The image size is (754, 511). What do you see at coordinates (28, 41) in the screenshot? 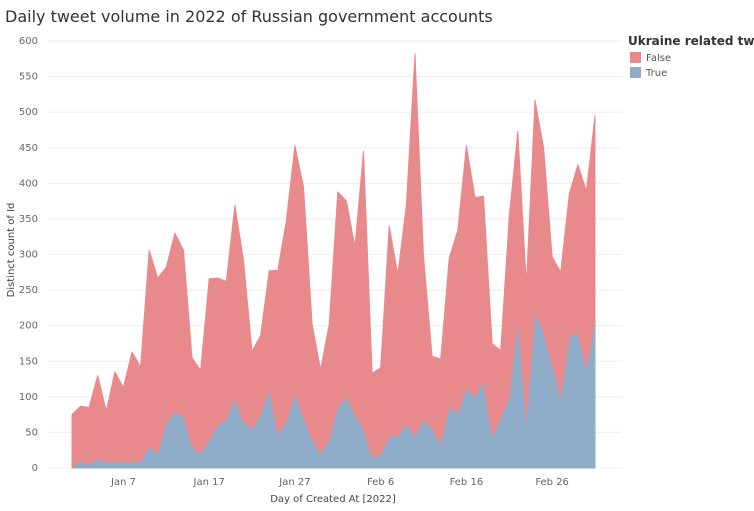
I see `y-tick-label: 600` at bounding box center [28, 41].